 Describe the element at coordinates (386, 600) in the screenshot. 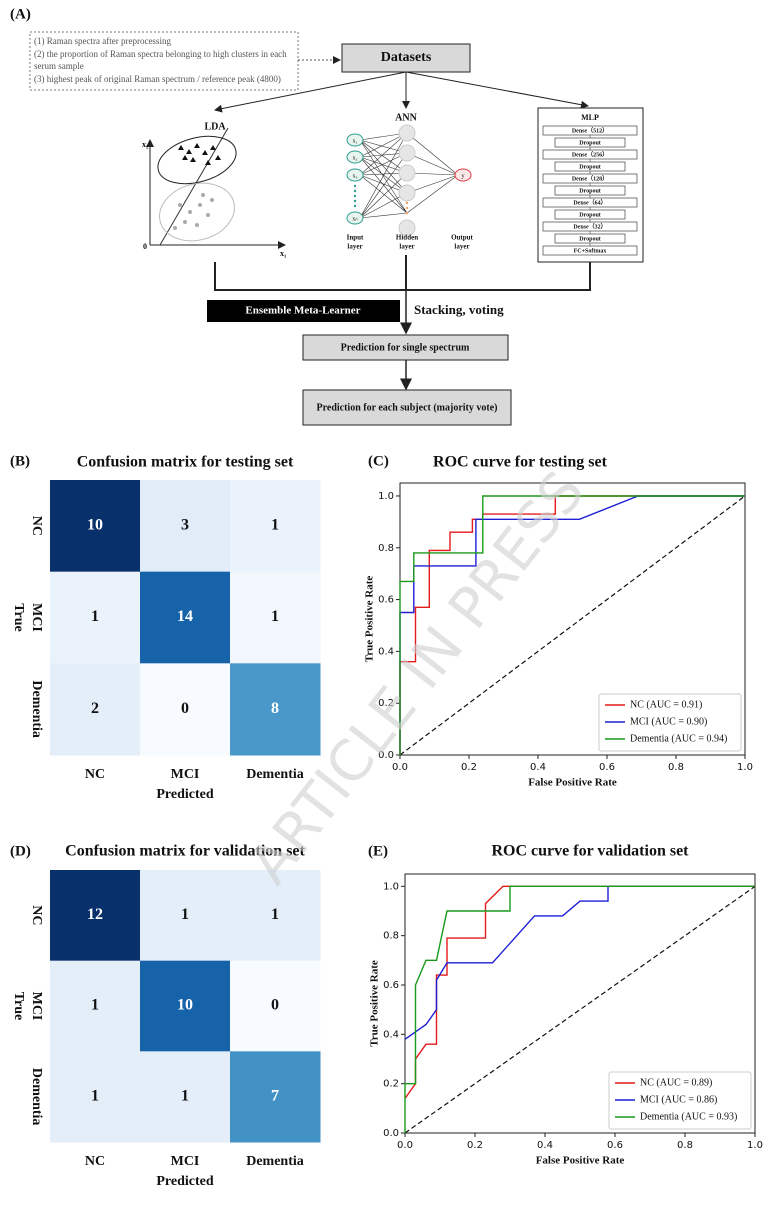

I see `y-tick-label: 0.6` at that location.